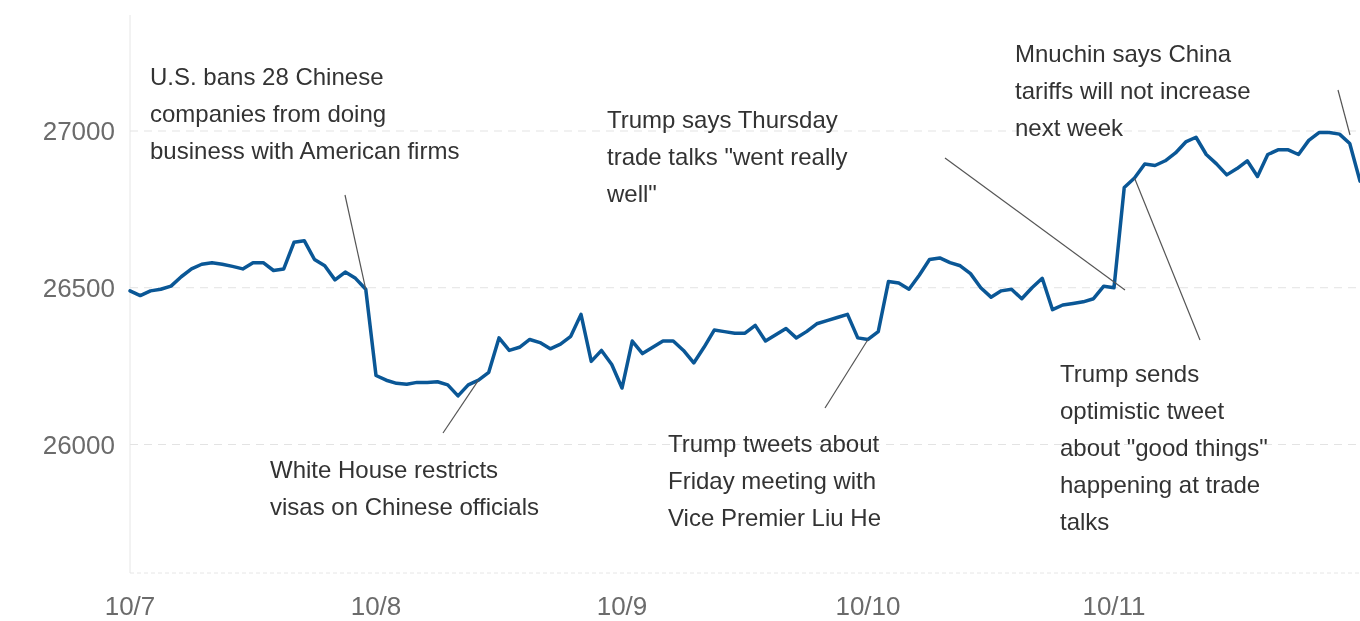 The image size is (1360, 621). I want to click on y-tick-label: 26000, so click(78, 444).